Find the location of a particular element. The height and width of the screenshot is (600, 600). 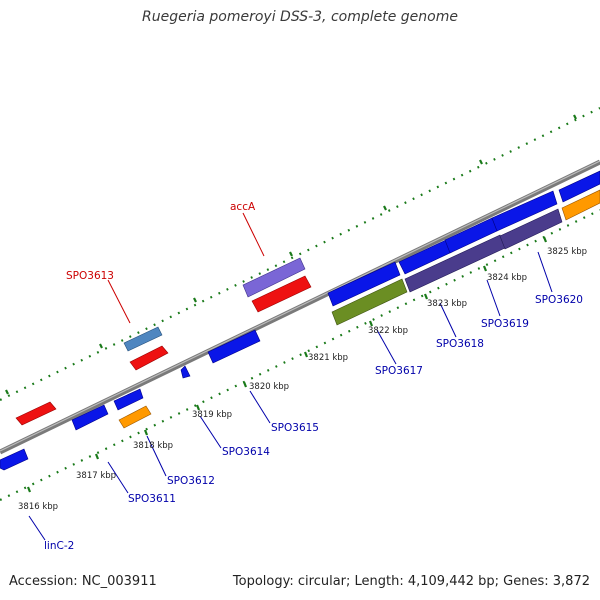

map-title: Ruegeria pomeroyi DSS-3, complete genome is located at coordinates (300, 17).